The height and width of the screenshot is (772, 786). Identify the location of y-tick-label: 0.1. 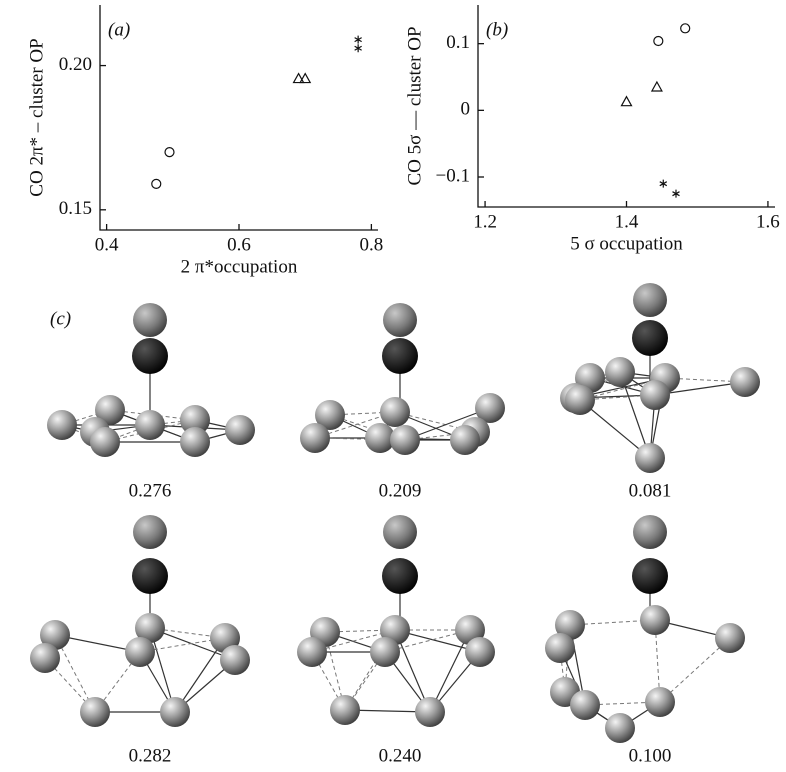
(458, 42).